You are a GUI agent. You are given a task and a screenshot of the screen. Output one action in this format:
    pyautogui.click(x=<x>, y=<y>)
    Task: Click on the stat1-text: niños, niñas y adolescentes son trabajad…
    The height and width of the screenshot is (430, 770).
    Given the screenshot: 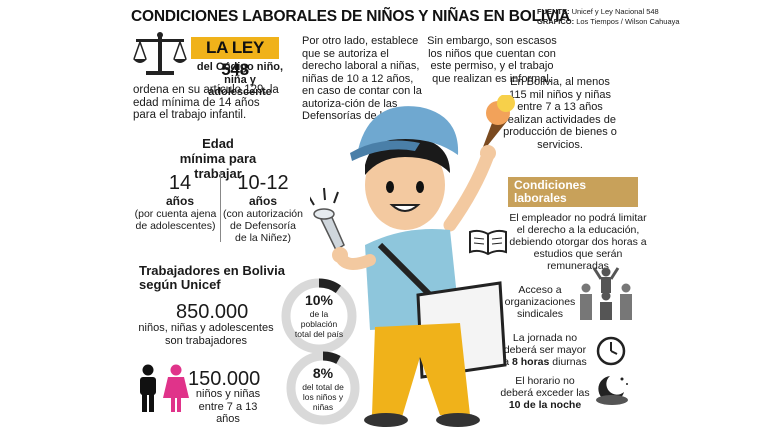 What is the action you would take?
    pyautogui.click(x=206, y=334)
    